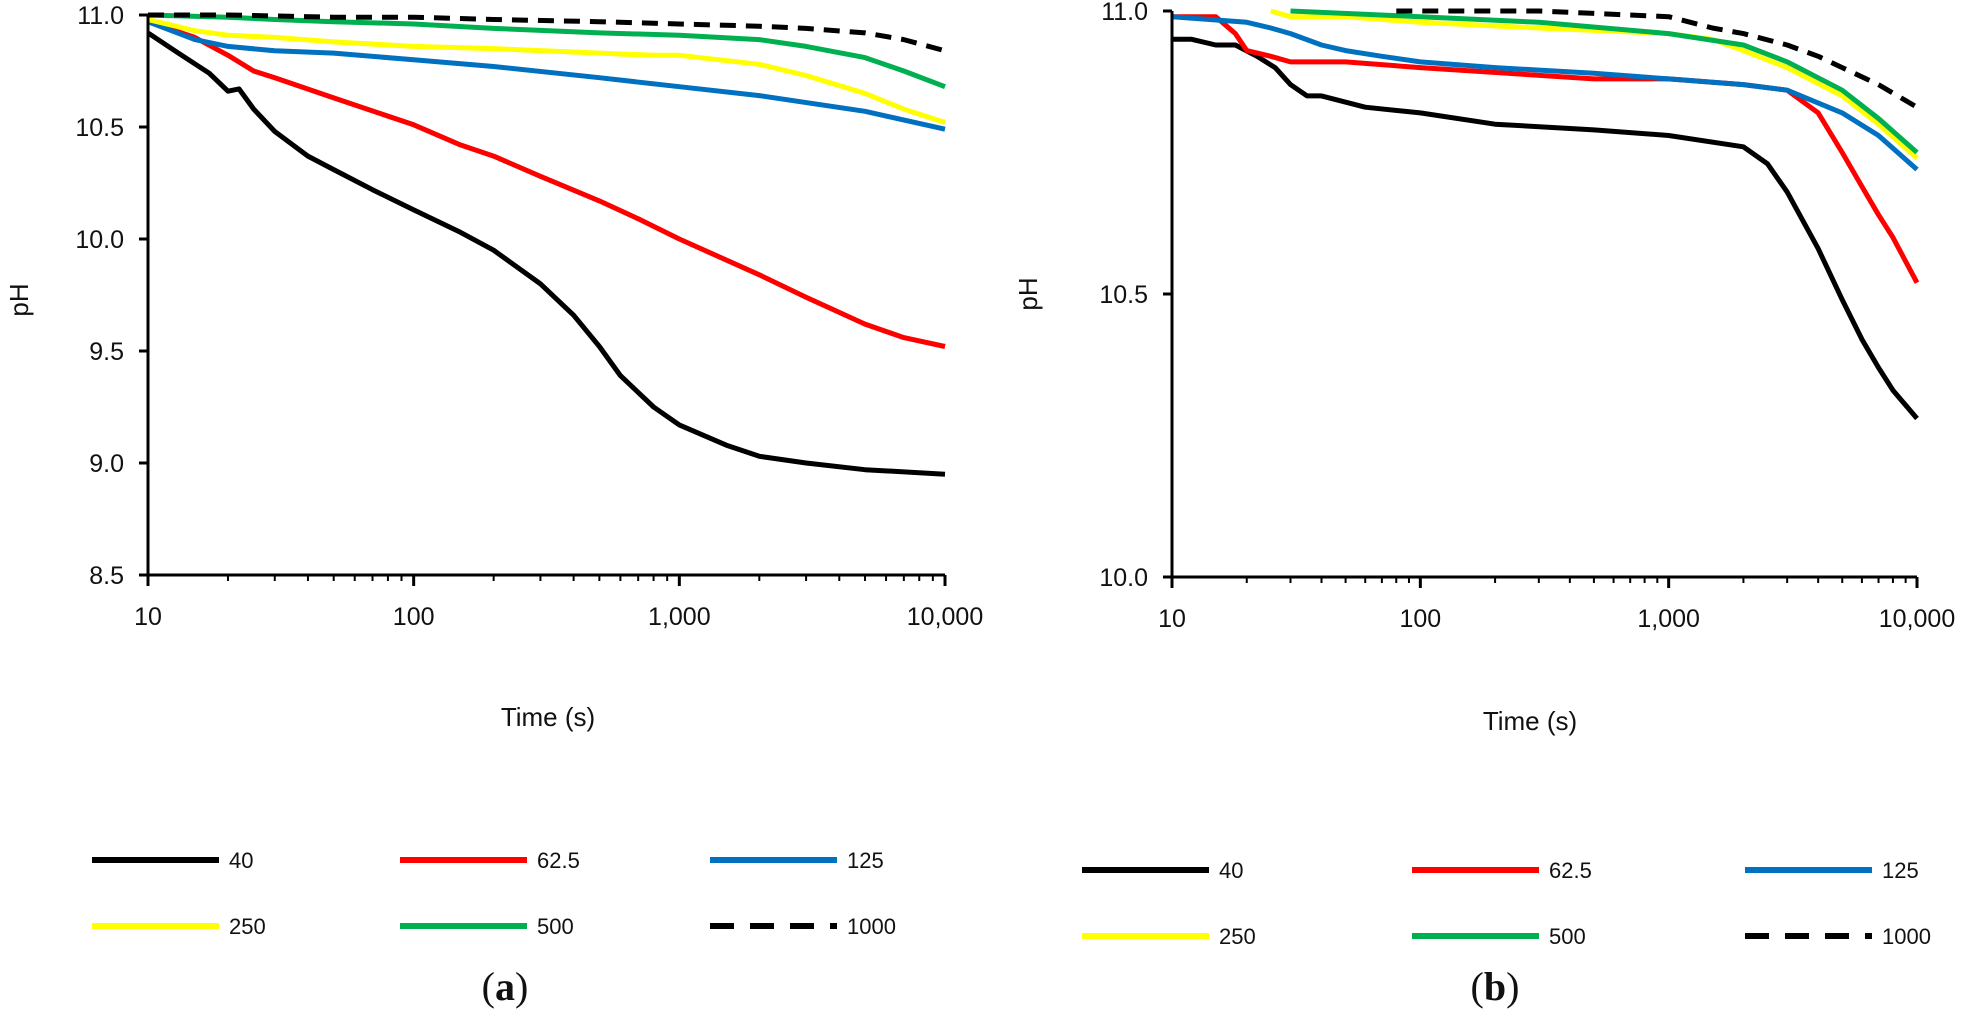 The height and width of the screenshot is (1017, 1969). I want to click on panel-label: (b), so click(1495, 986).